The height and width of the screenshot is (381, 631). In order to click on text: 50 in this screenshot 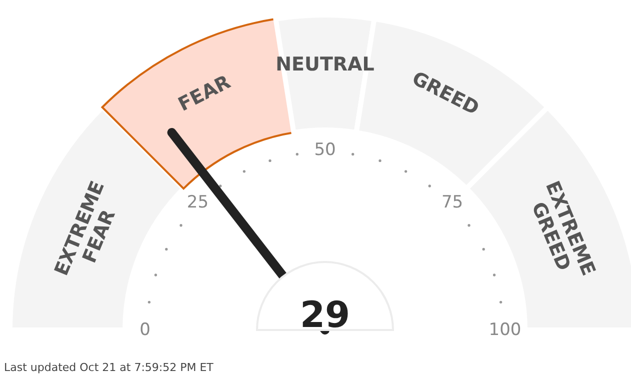, I will do `click(325, 150)`.